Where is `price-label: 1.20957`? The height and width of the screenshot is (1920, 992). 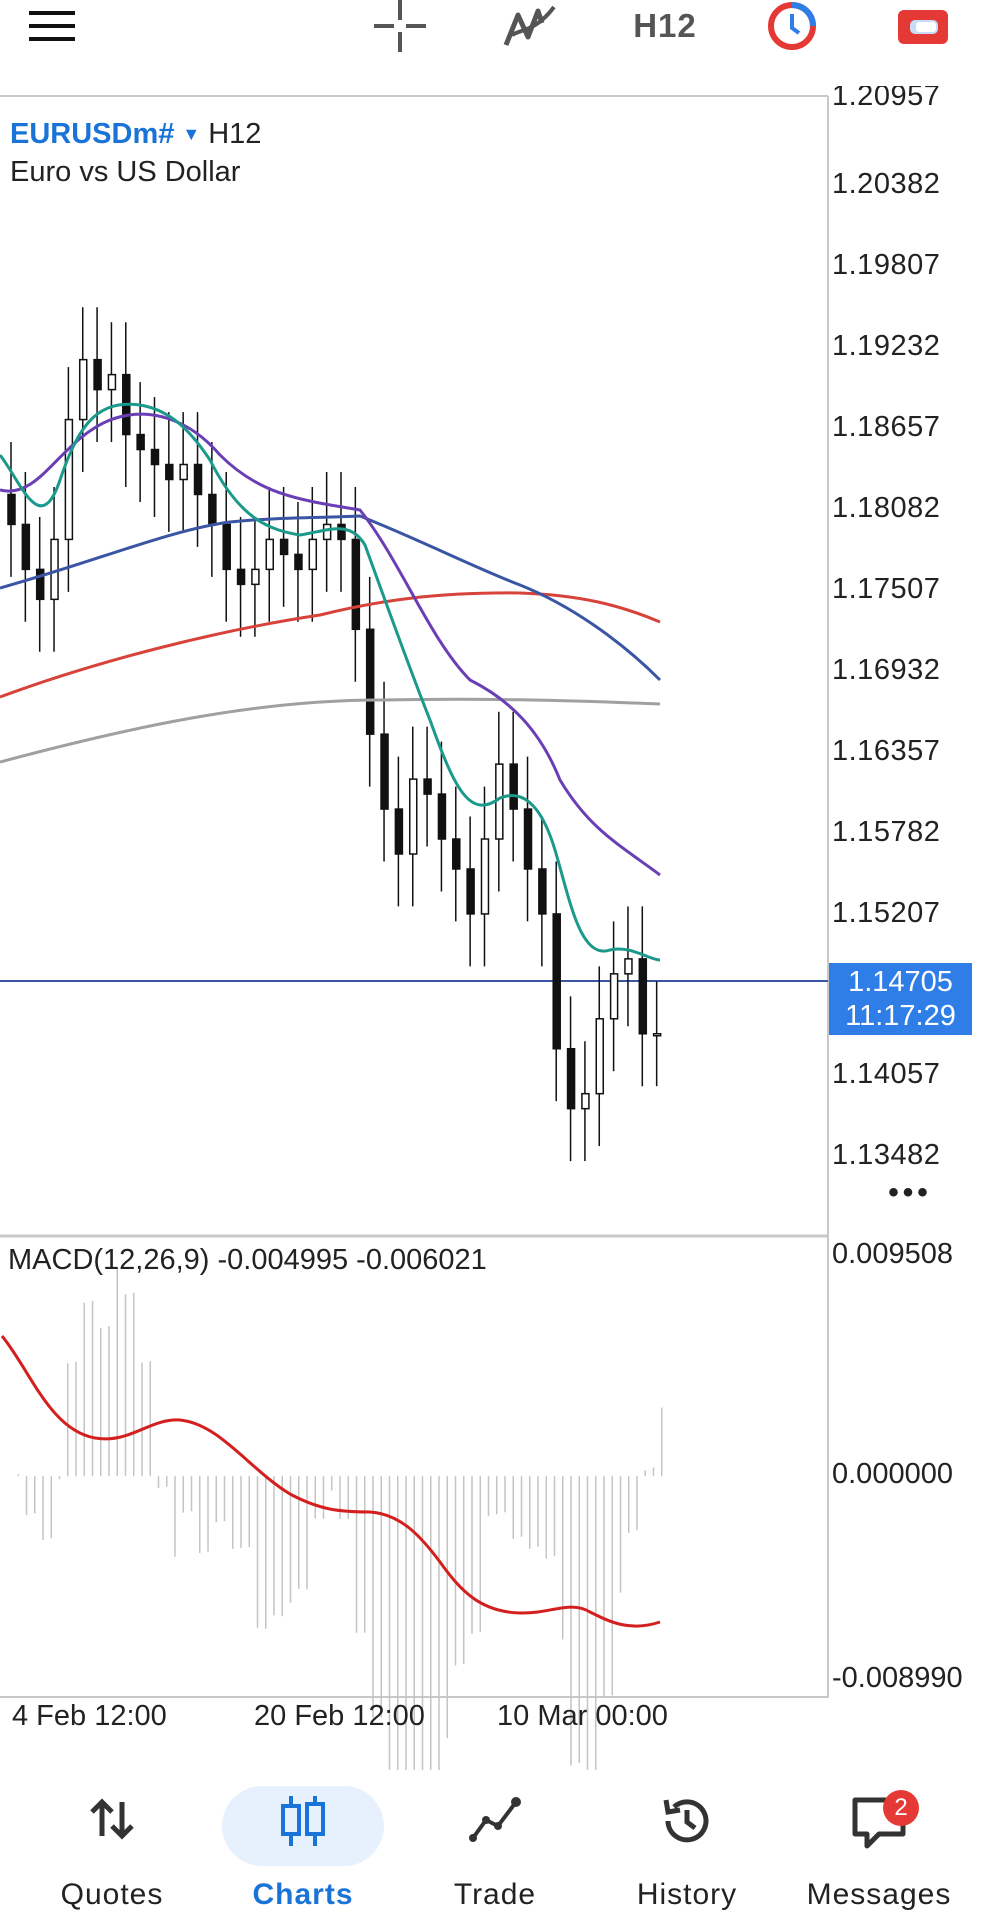 price-label: 1.20957 is located at coordinates (886, 99).